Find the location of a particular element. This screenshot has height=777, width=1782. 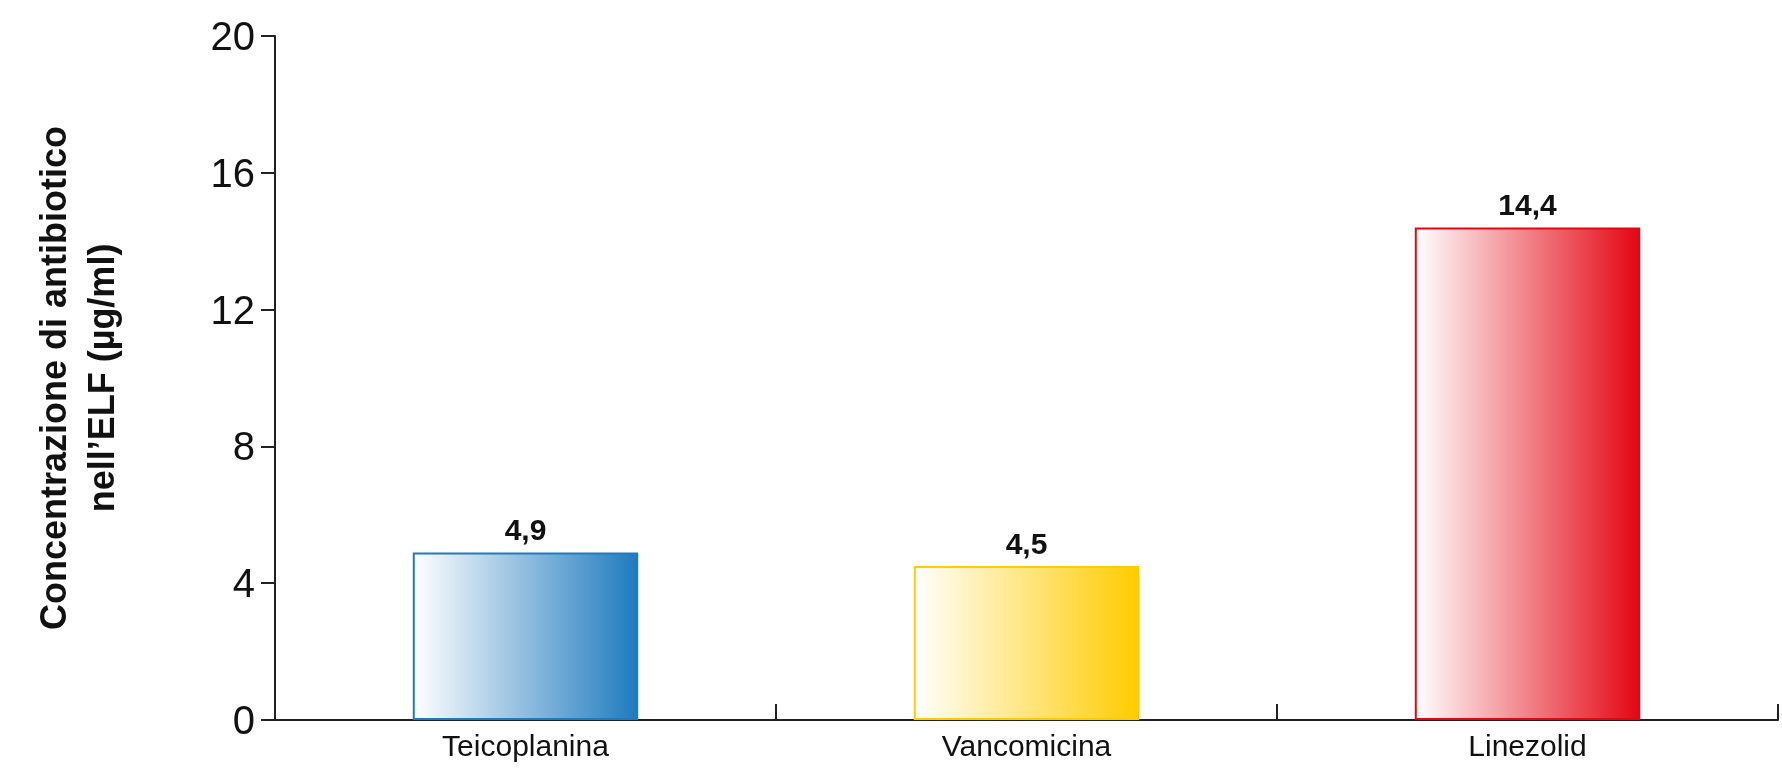

y-tick-label: 8 is located at coordinates (243, 446).